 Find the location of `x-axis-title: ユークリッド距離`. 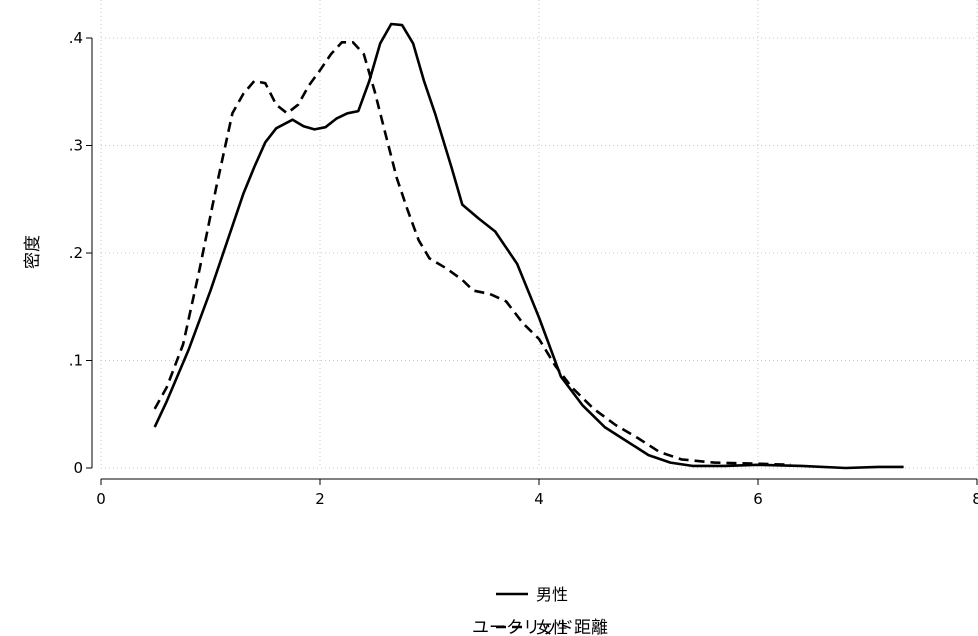

x-axis-title: ユークリッド距離 is located at coordinates (540, 627).